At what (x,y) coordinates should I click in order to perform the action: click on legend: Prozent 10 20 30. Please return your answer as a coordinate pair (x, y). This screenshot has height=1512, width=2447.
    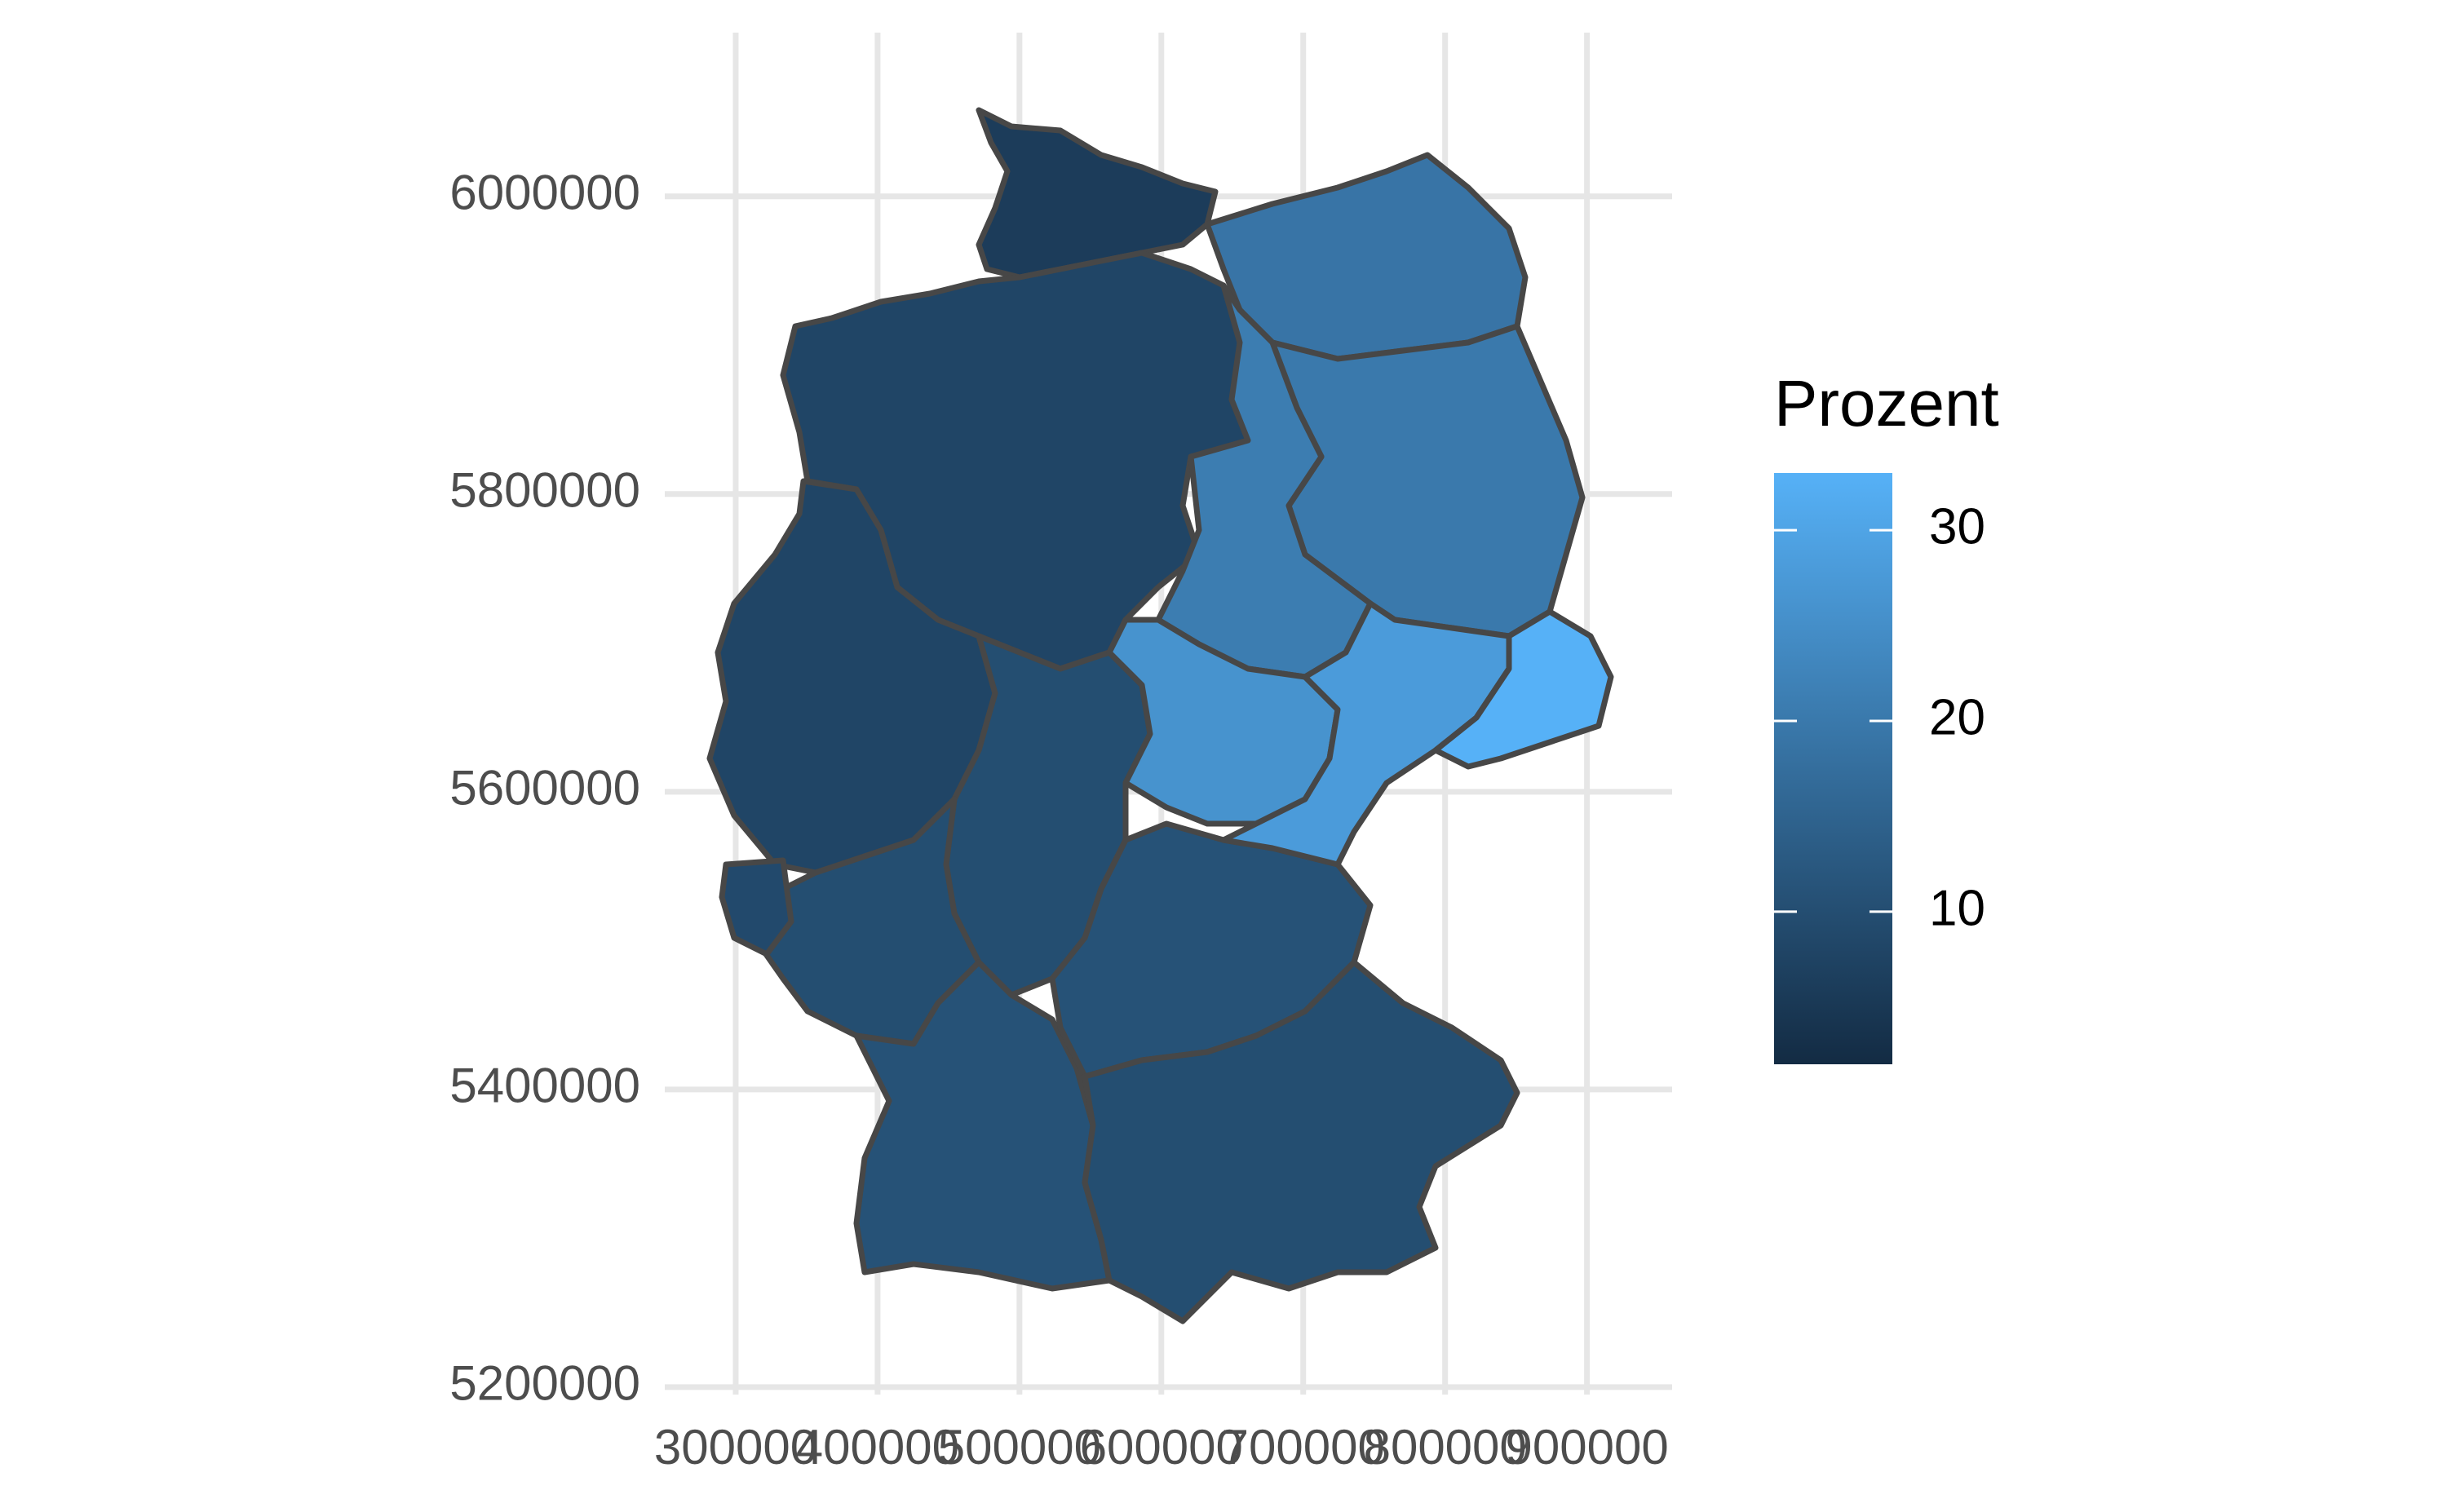
    Looking at the image, I should click on (1886, 715).